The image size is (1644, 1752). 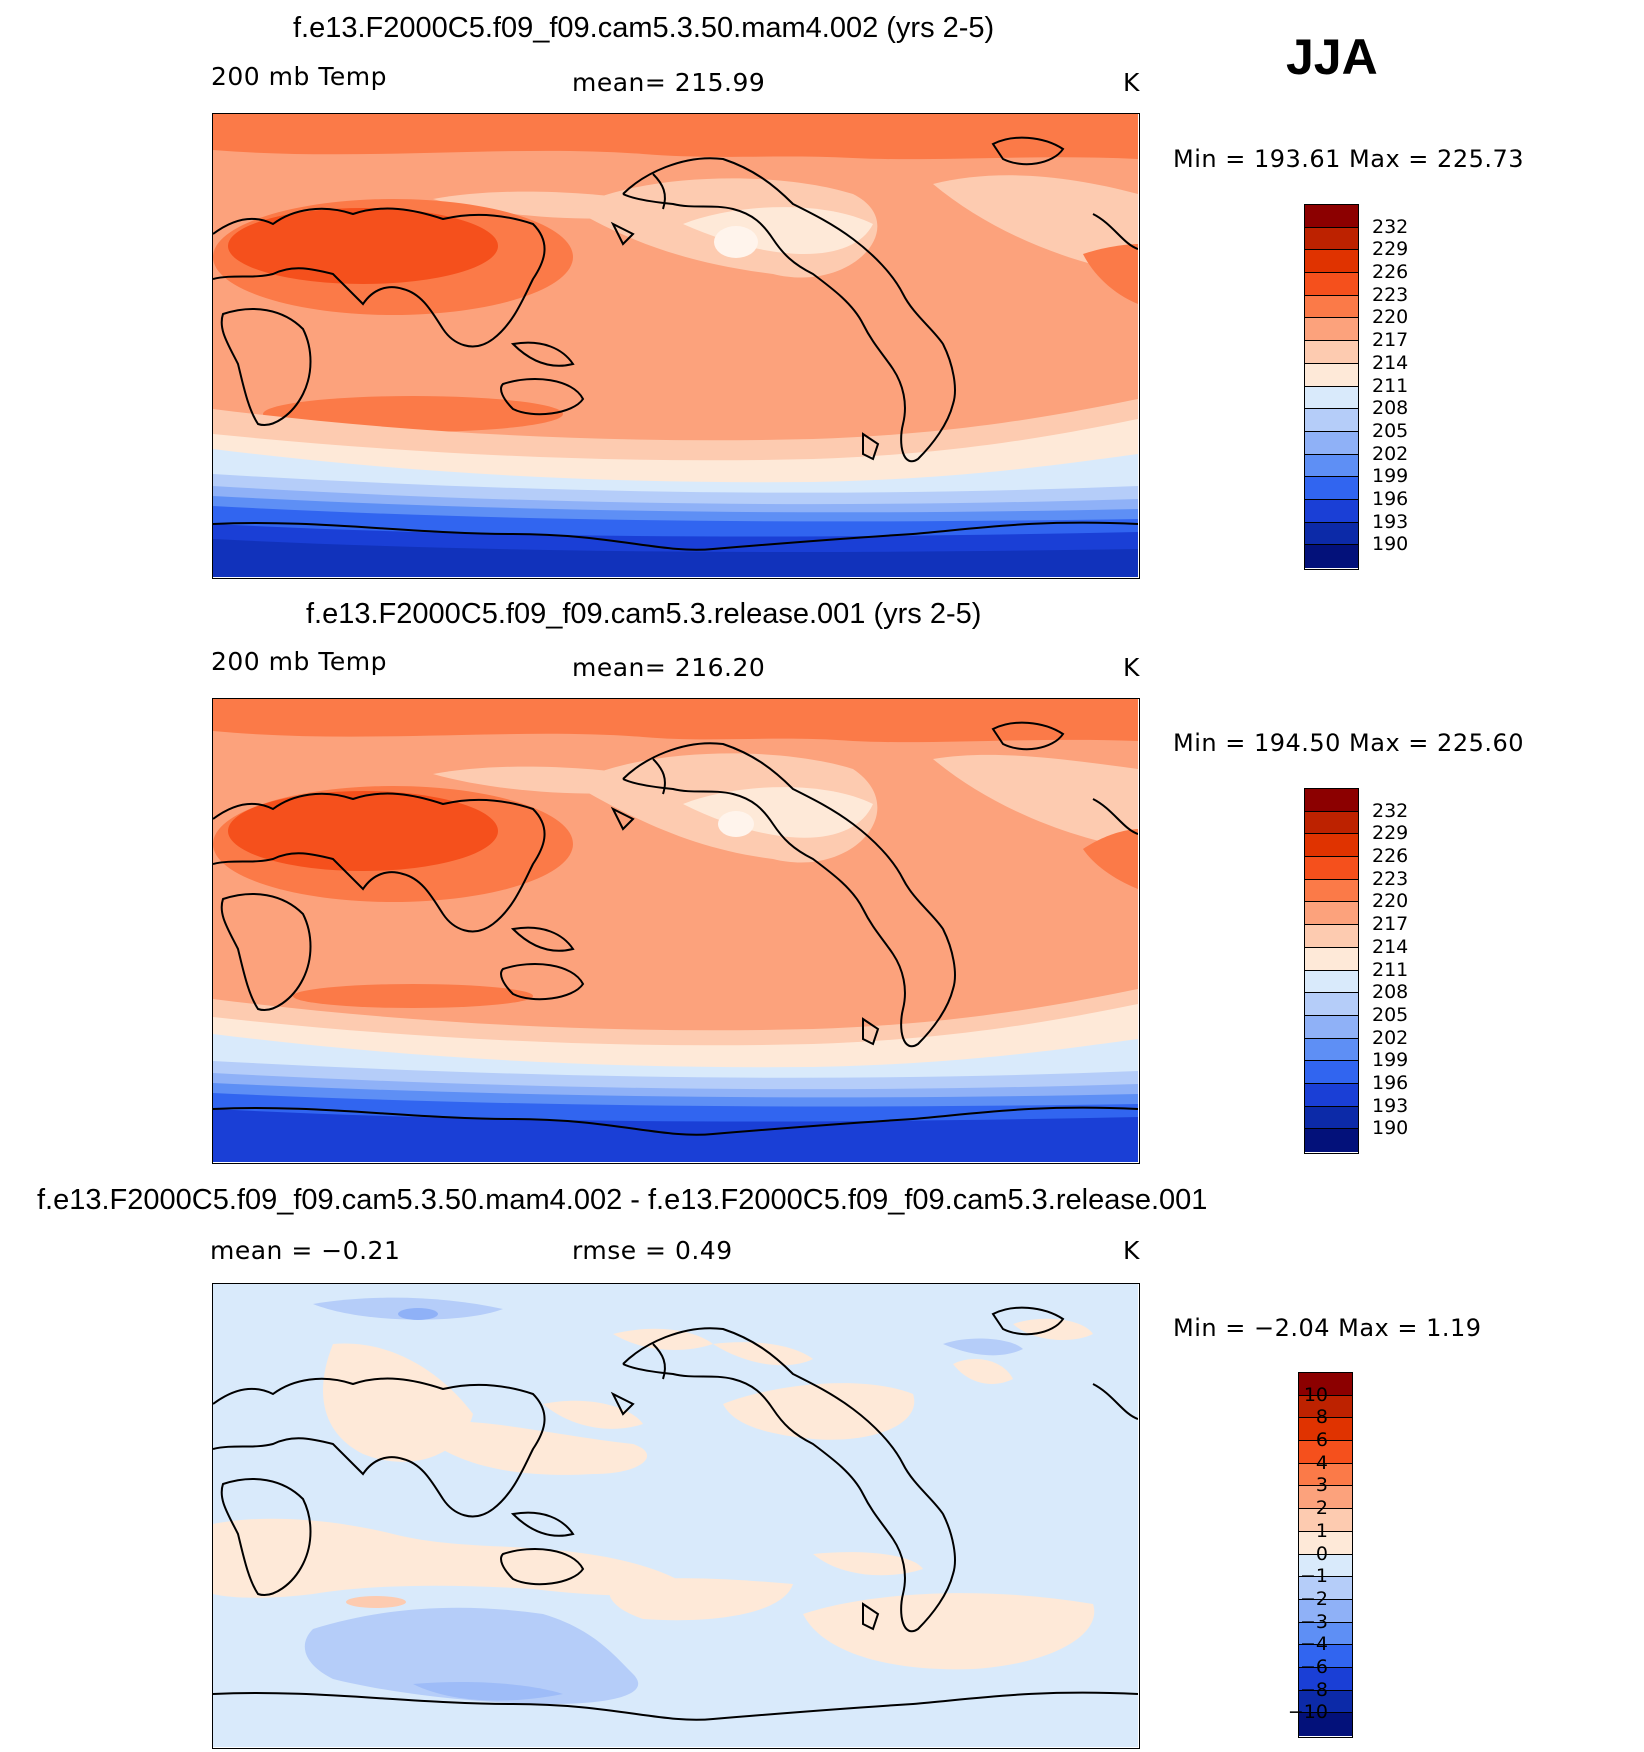 What do you see at coordinates (363, 246) in the screenshot?
I see `band-226-asia` at bounding box center [363, 246].